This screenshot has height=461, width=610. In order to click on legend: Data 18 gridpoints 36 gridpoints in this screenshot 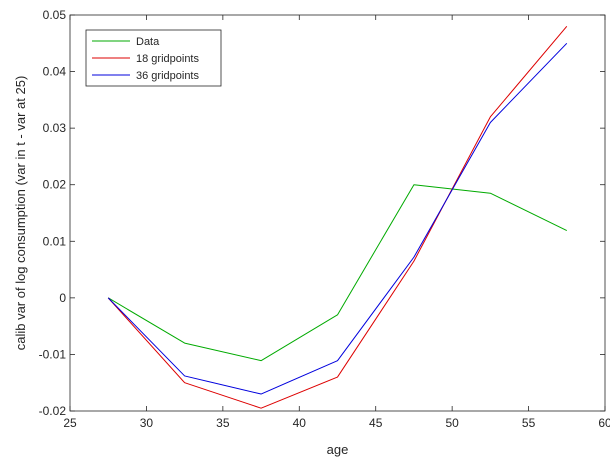, I will do `click(153, 58)`.